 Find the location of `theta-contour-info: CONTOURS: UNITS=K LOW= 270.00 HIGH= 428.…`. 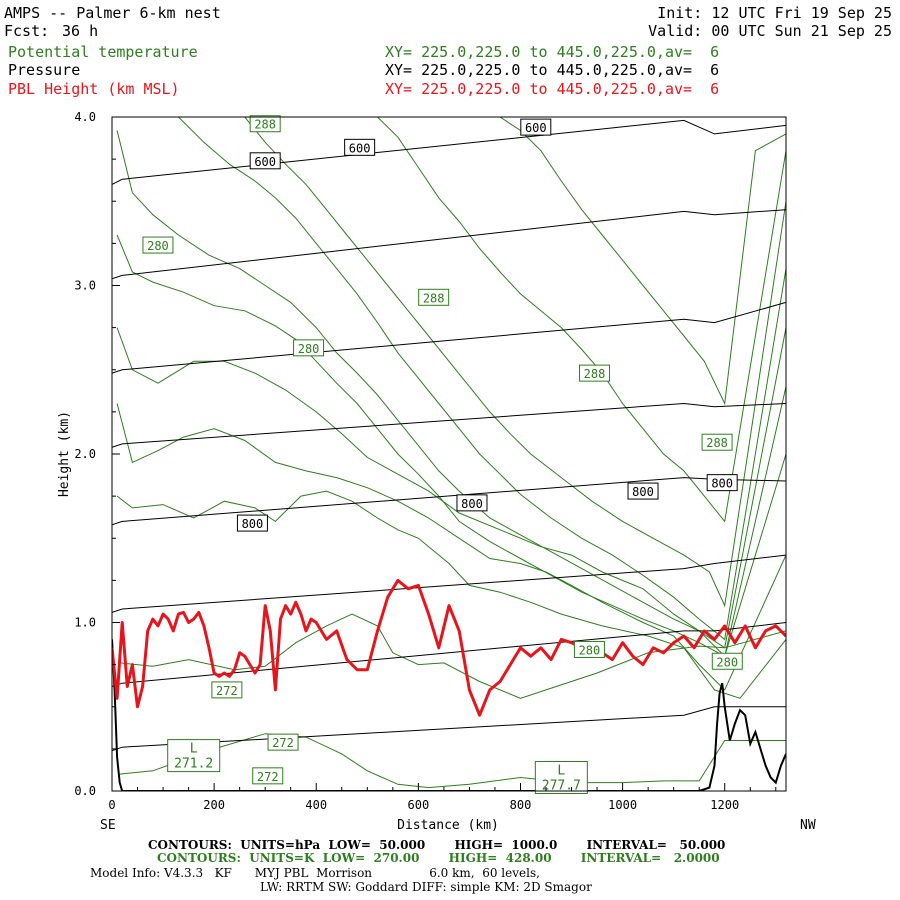

theta-contour-info: CONTOURS: UNITS=K LOW= 270.00 HIGH= 428.… is located at coordinates (438, 858).